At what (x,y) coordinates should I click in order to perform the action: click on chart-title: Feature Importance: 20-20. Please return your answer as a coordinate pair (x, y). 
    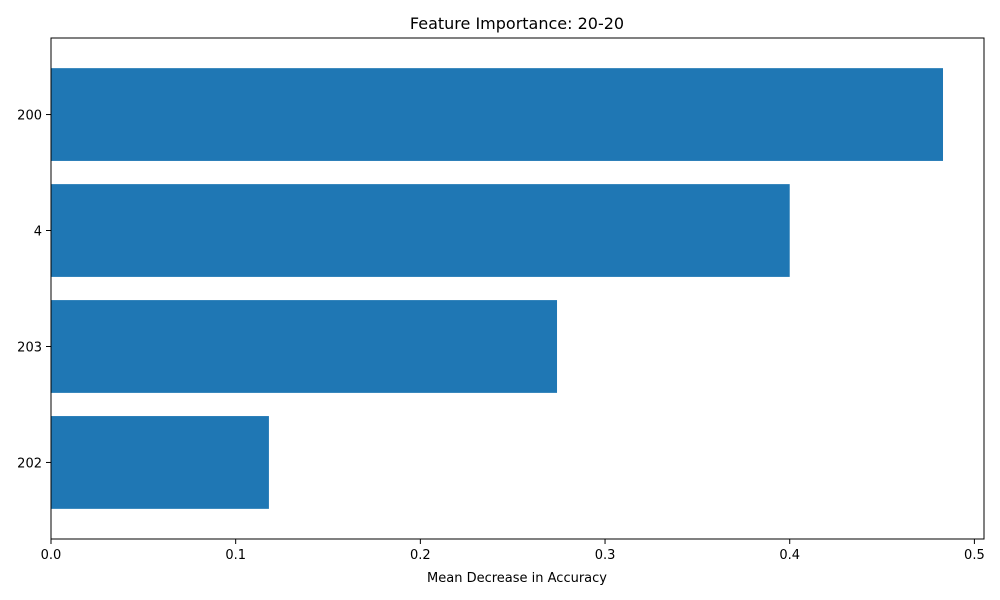
    Looking at the image, I should click on (517, 23).